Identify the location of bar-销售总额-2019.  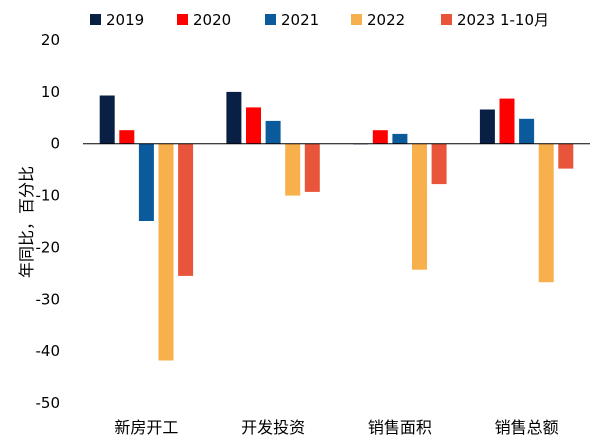
(487, 126).